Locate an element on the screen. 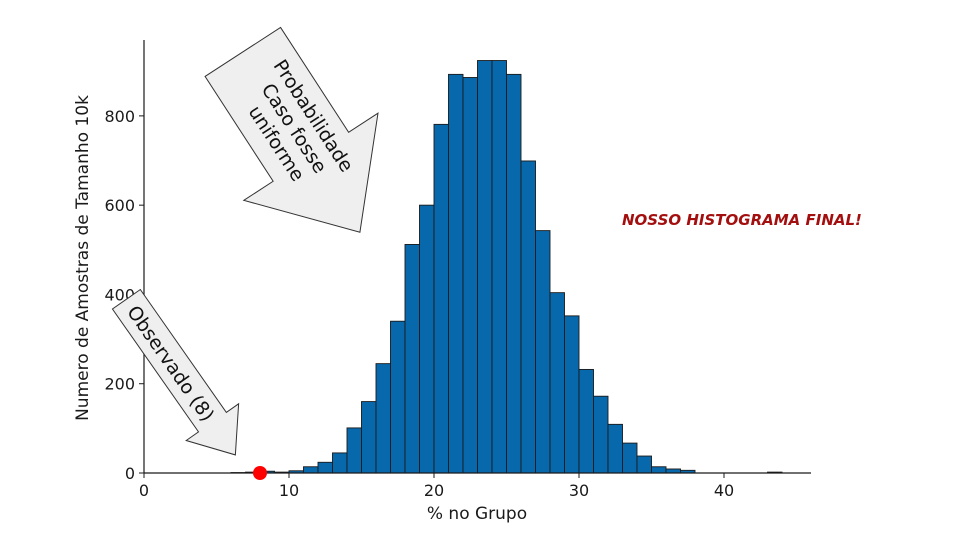  y-axis-label: Numero de Amostras de Tamanho 10k is located at coordinates (83, 258).